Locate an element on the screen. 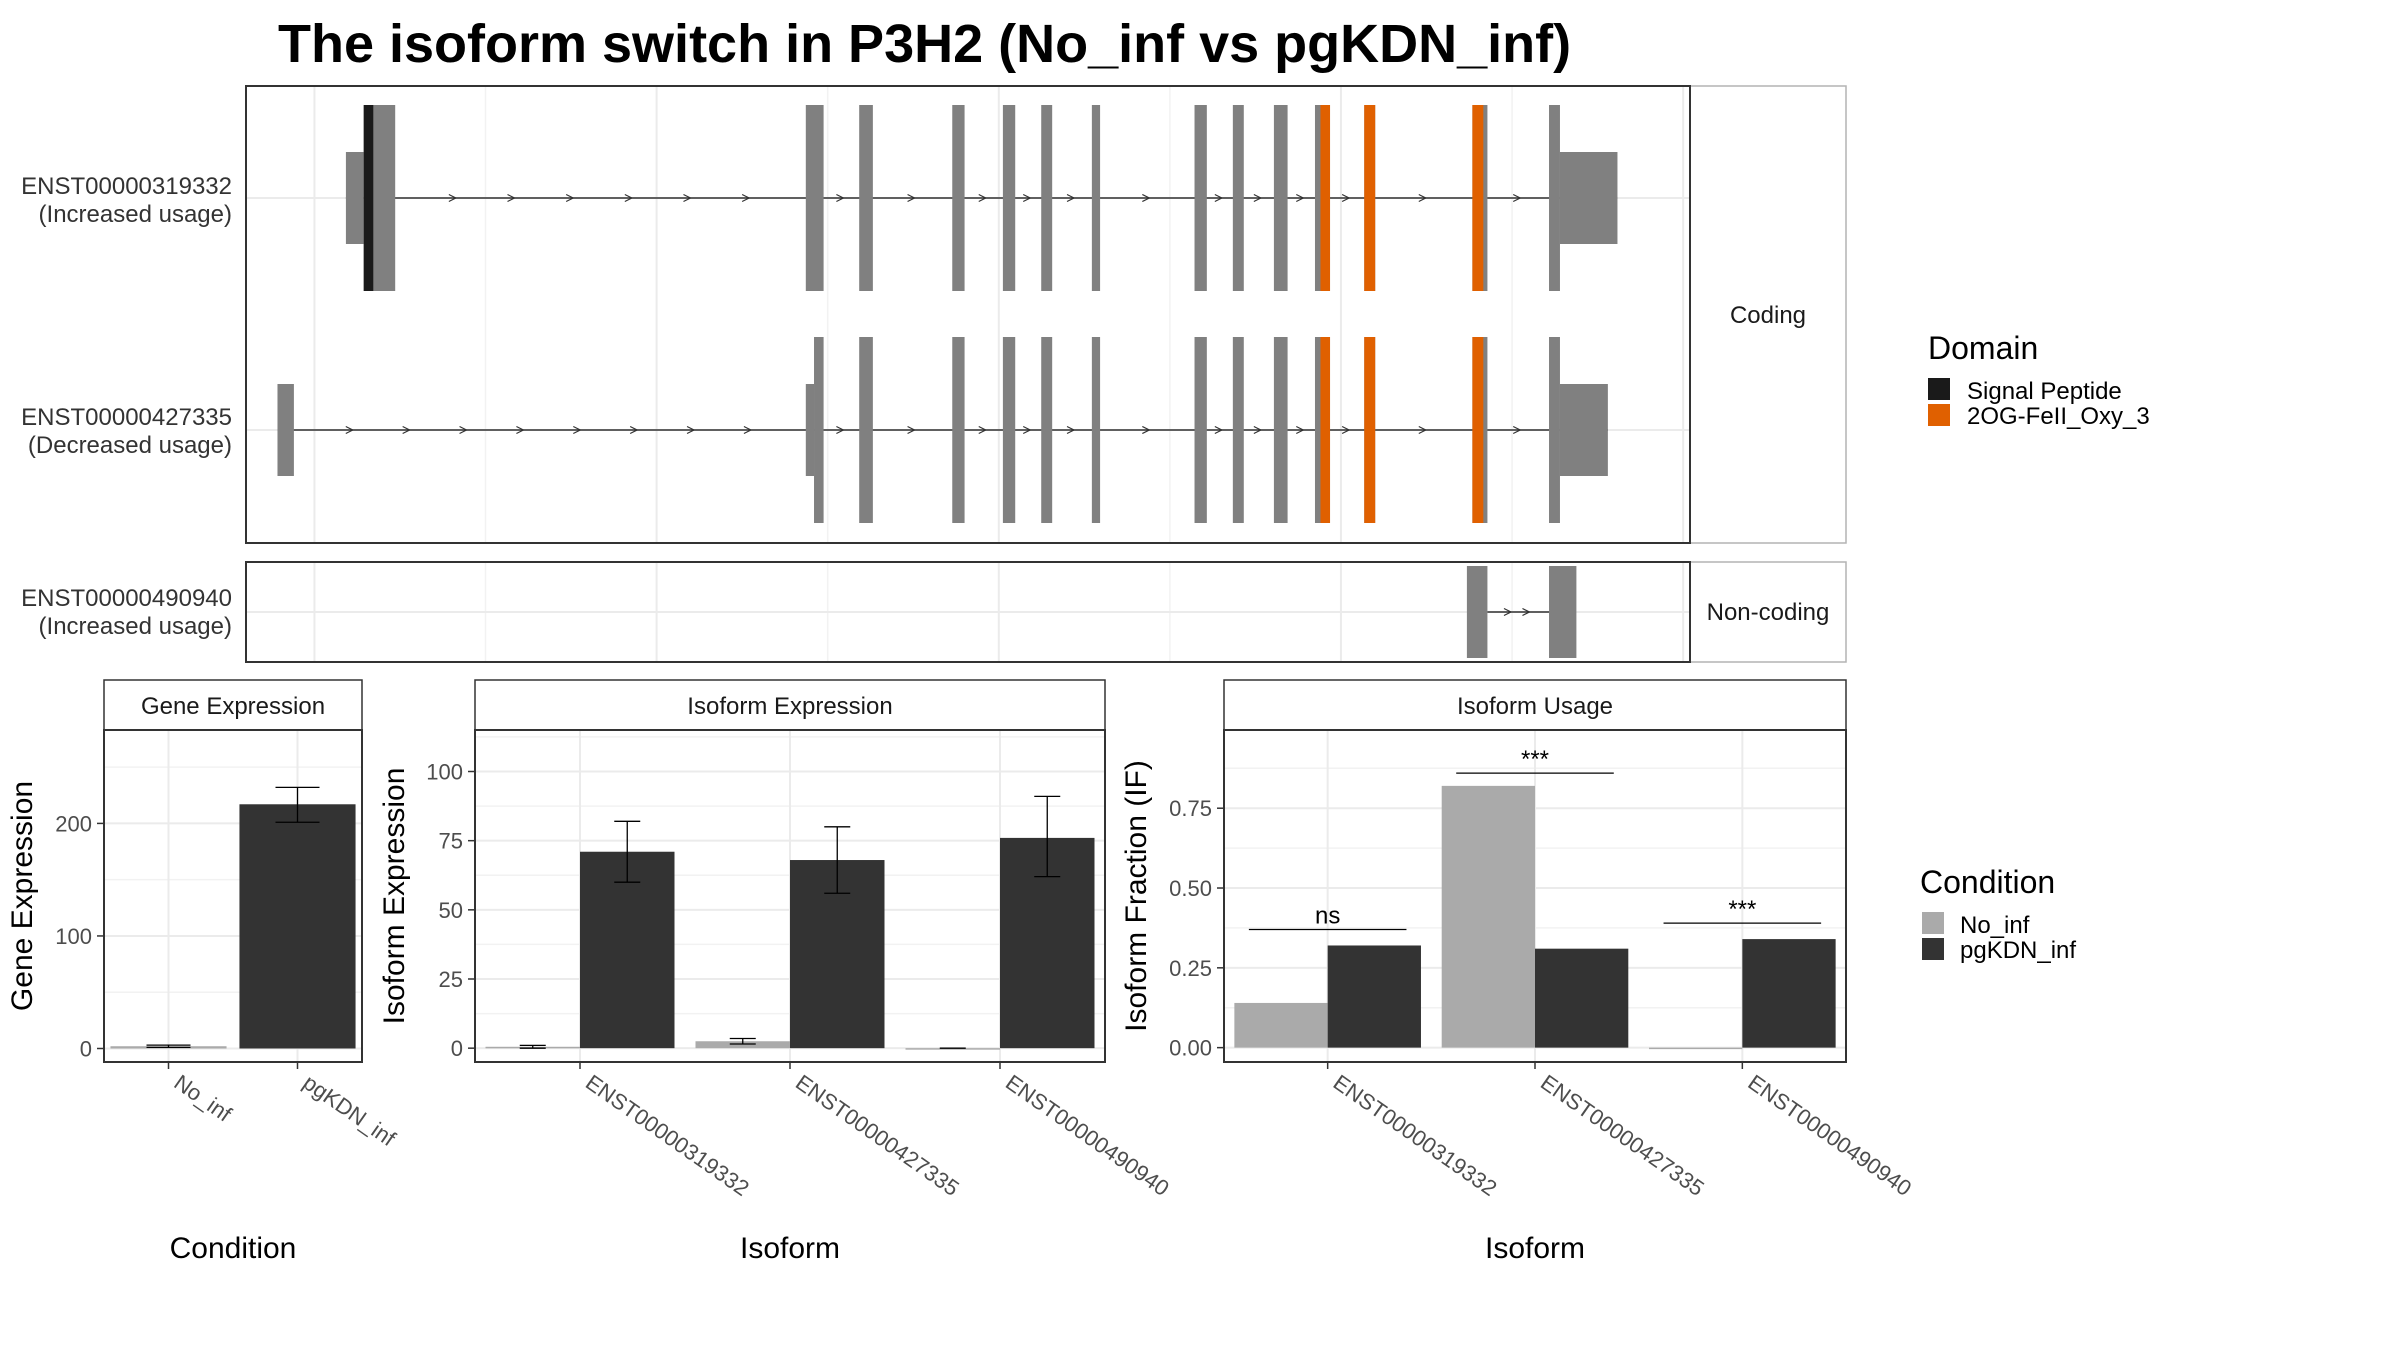 Image resolution: width=2400 pixels, height=1350 pixels. y-tick-label: 0.00 is located at coordinates (1190, 1048).